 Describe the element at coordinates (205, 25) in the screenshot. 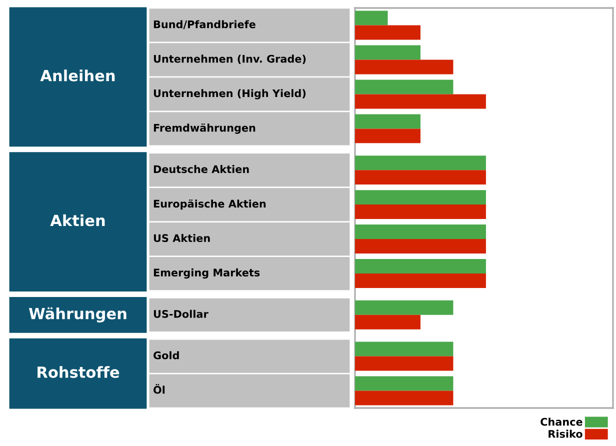

I see `y-tick-label: Bund/Pfandbriefe` at that location.